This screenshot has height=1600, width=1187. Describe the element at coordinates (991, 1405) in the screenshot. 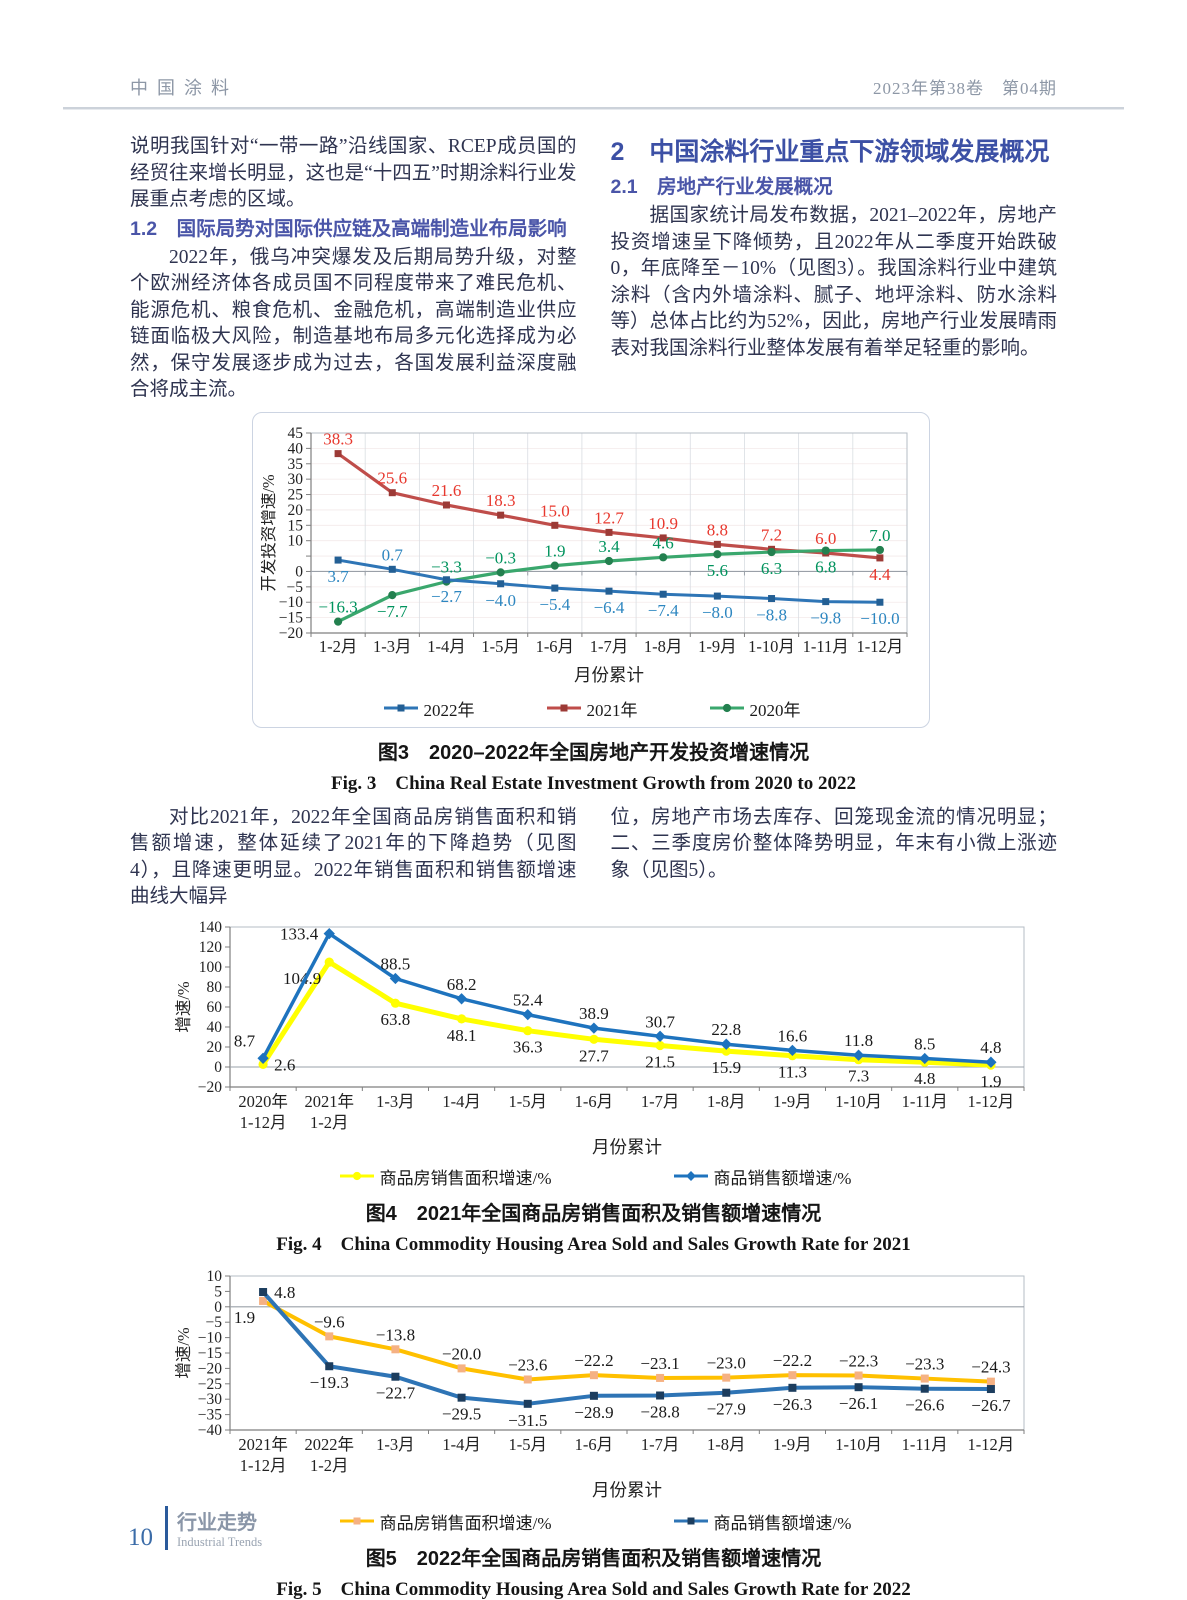

I see `svg-text: −26.7` at that location.